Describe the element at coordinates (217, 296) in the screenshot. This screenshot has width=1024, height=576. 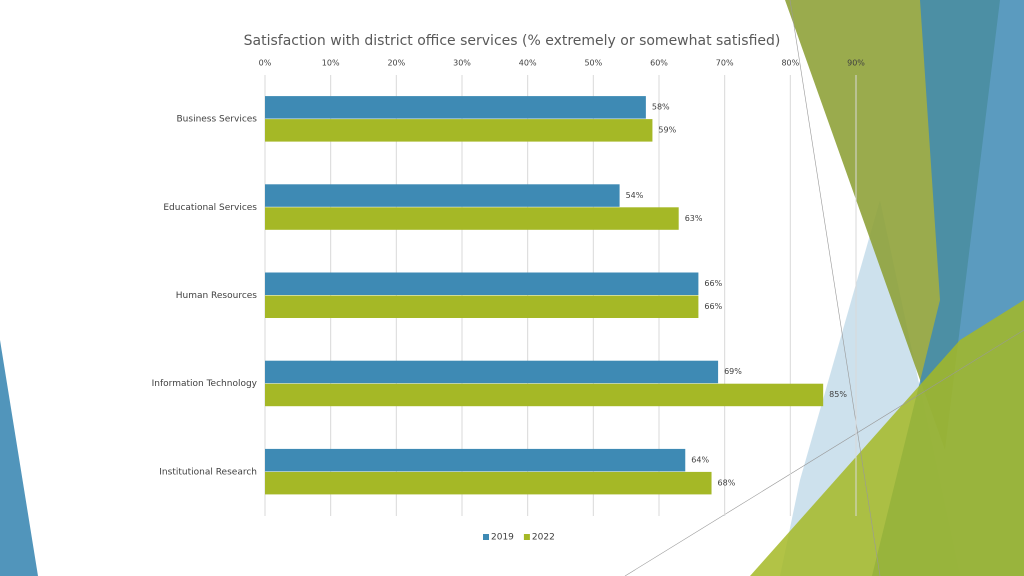
I see `y-tick-label: Human Resources` at that location.